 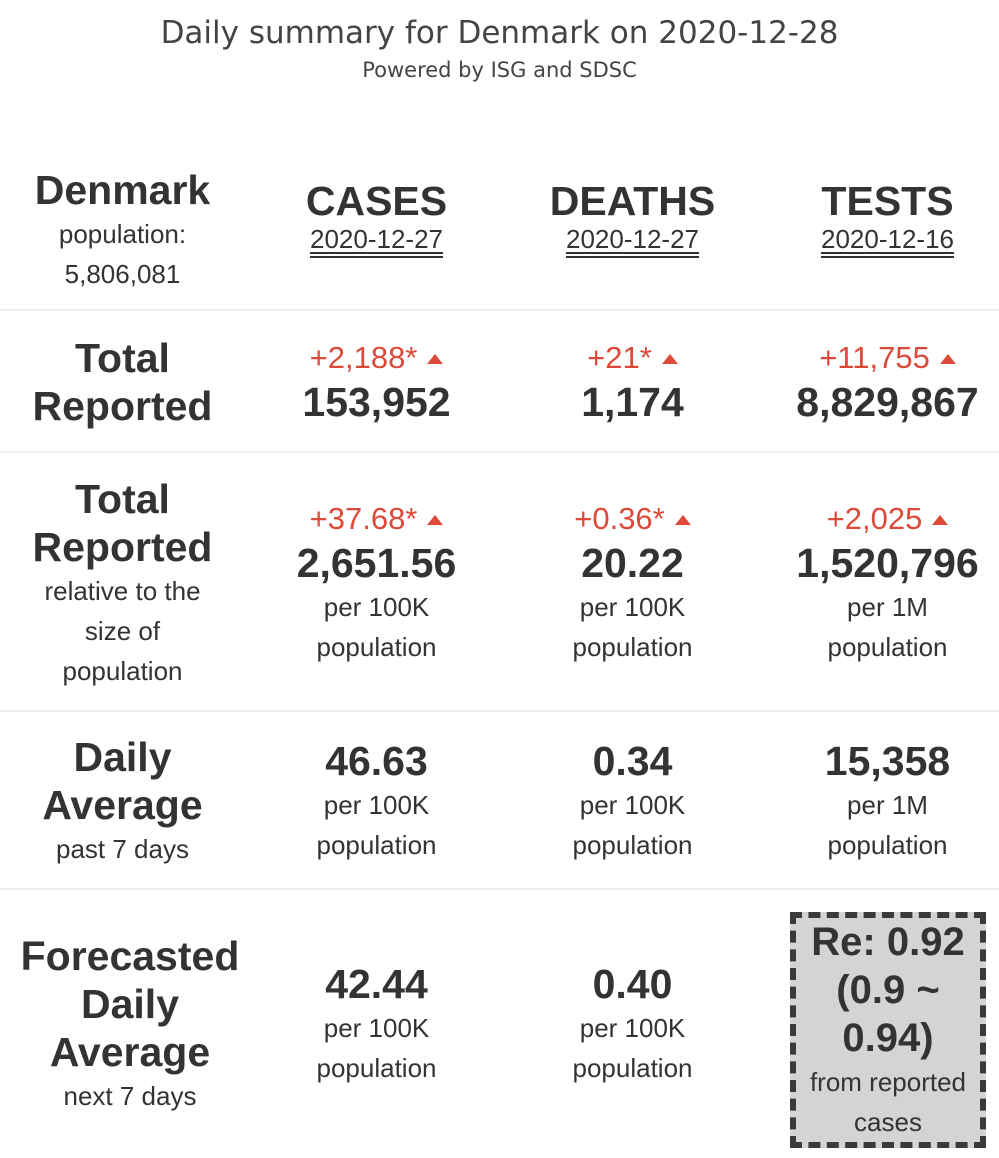 I want to click on page-title: Daily summary for Denmark on 2020-12-28, so click(x=499, y=33).